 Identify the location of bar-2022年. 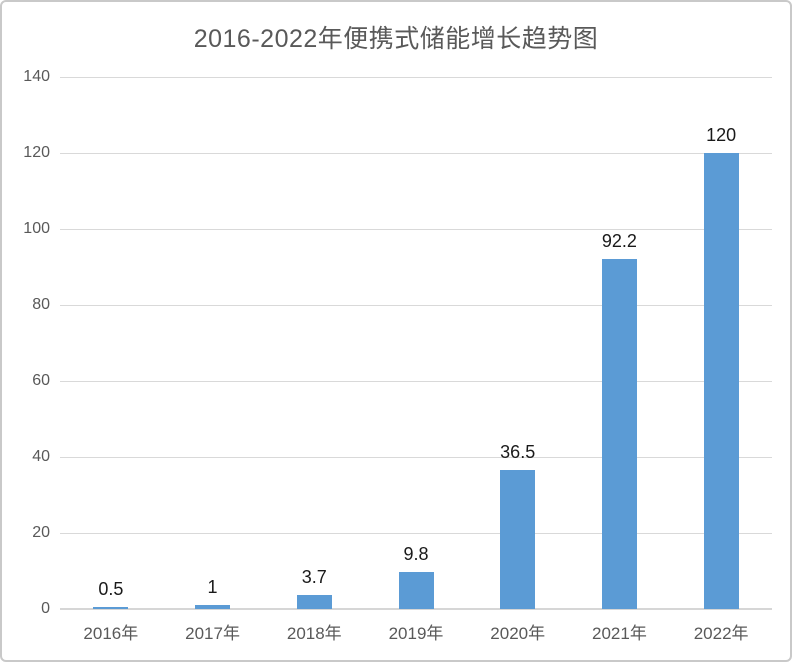
(721, 381).